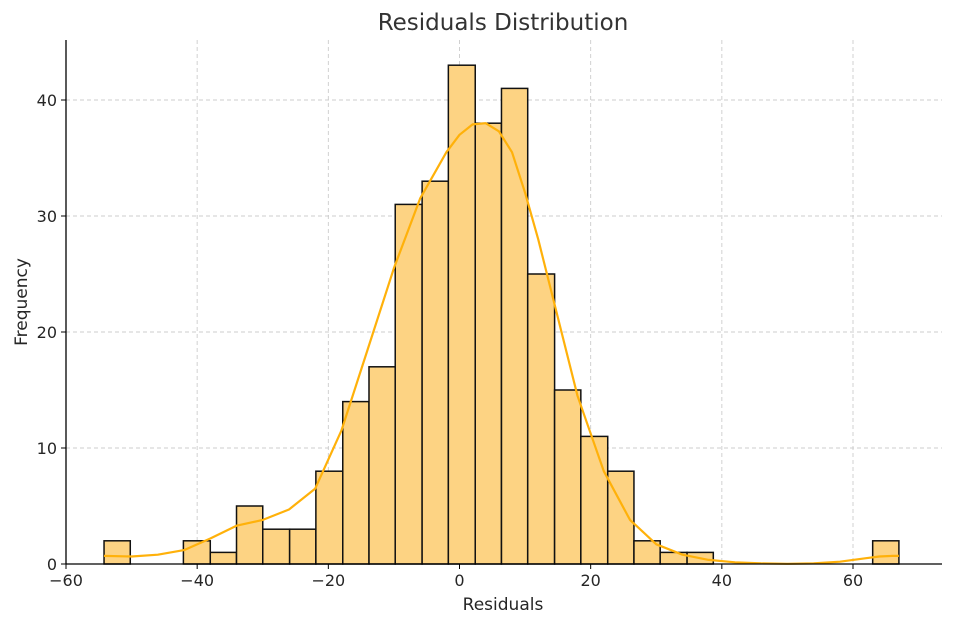 The image size is (953, 624). Describe the element at coordinates (853, 580) in the screenshot. I see `x-tick-label: 60` at that location.